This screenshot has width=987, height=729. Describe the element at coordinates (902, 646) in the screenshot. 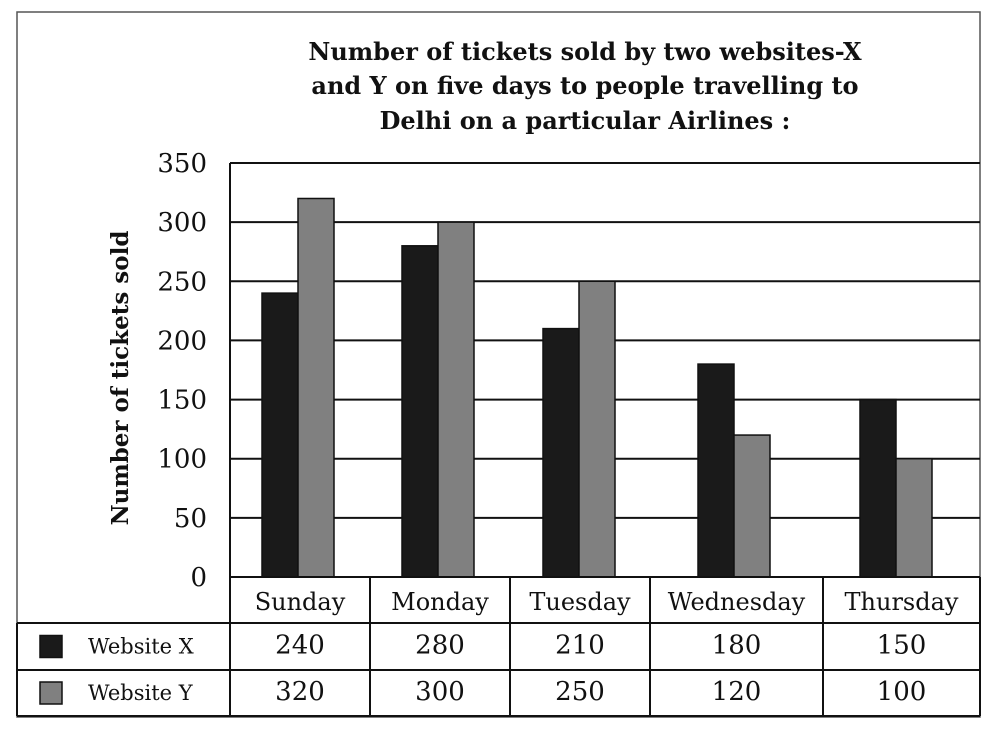

I see `data-label-website-x-thursday: 150` at that location.